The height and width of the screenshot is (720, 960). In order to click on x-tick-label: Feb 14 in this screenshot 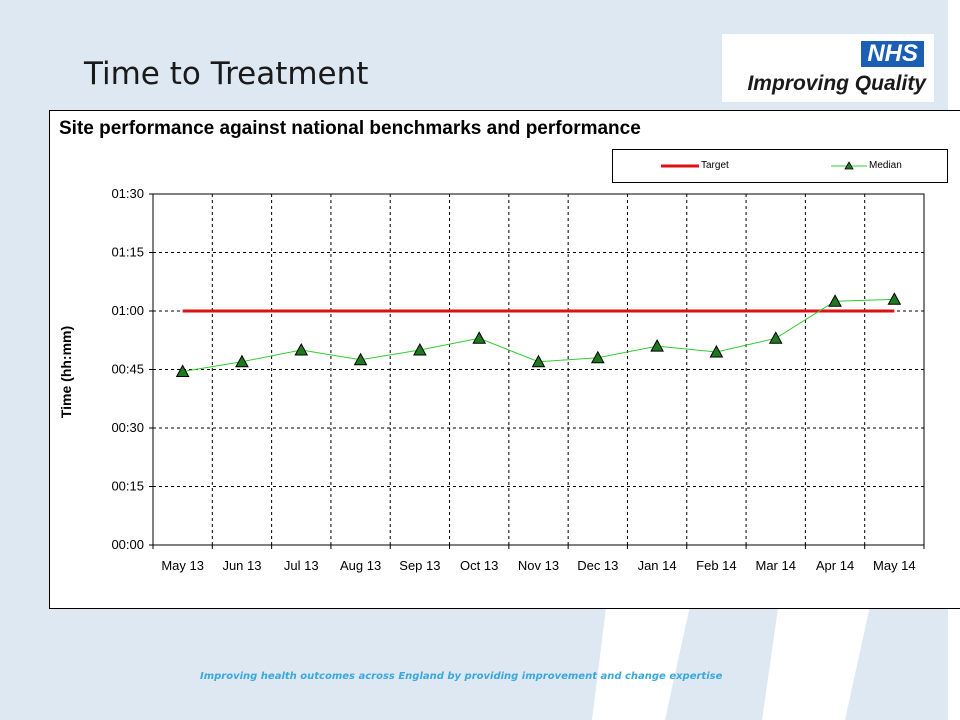, I will do `click(716, 565)`.